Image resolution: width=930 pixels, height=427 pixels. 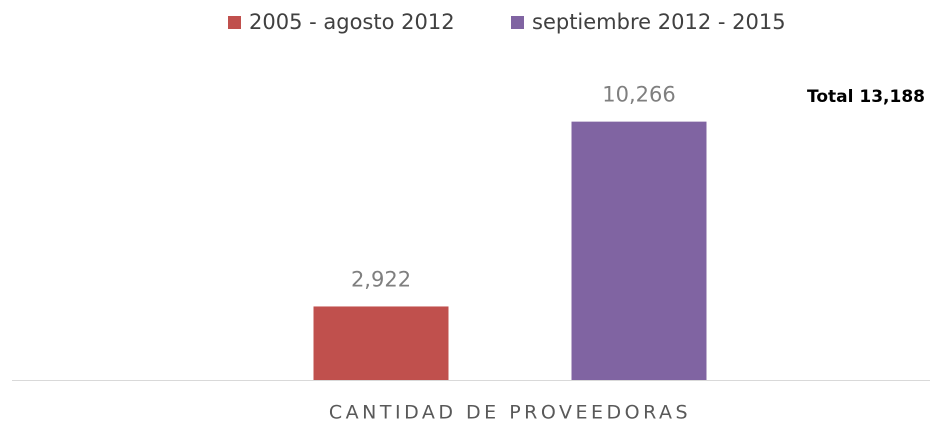 What do you see at coordinates (381, 279) in the screenshot?
I see `data-label: 2,922` at bounding box center [381, 279].